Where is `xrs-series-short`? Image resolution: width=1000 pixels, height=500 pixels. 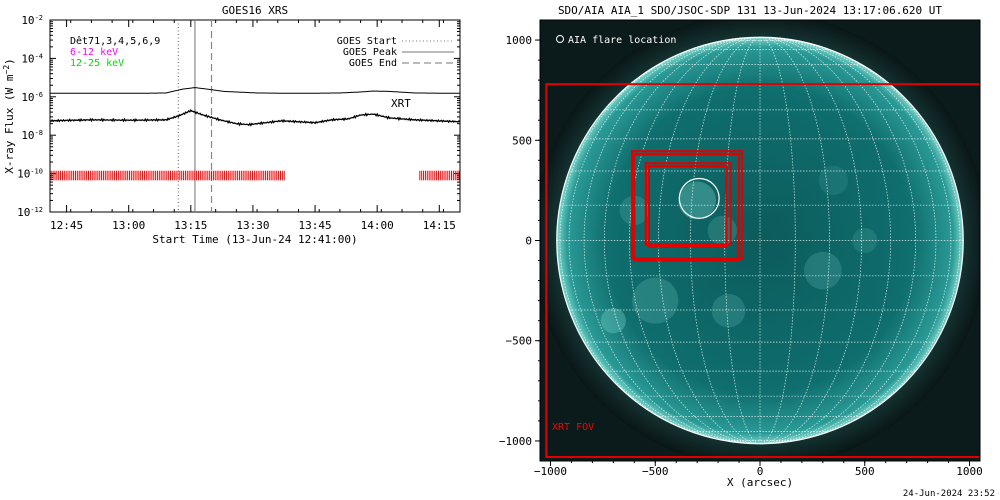 xrs-series-short is located at coordinates (255, 118).